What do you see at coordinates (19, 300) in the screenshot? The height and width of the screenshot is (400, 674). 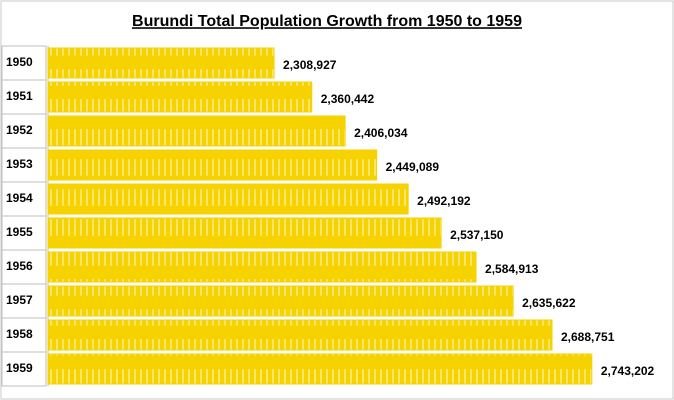 I see `y-tick-label: 1957` at bounding box center [19, 300].